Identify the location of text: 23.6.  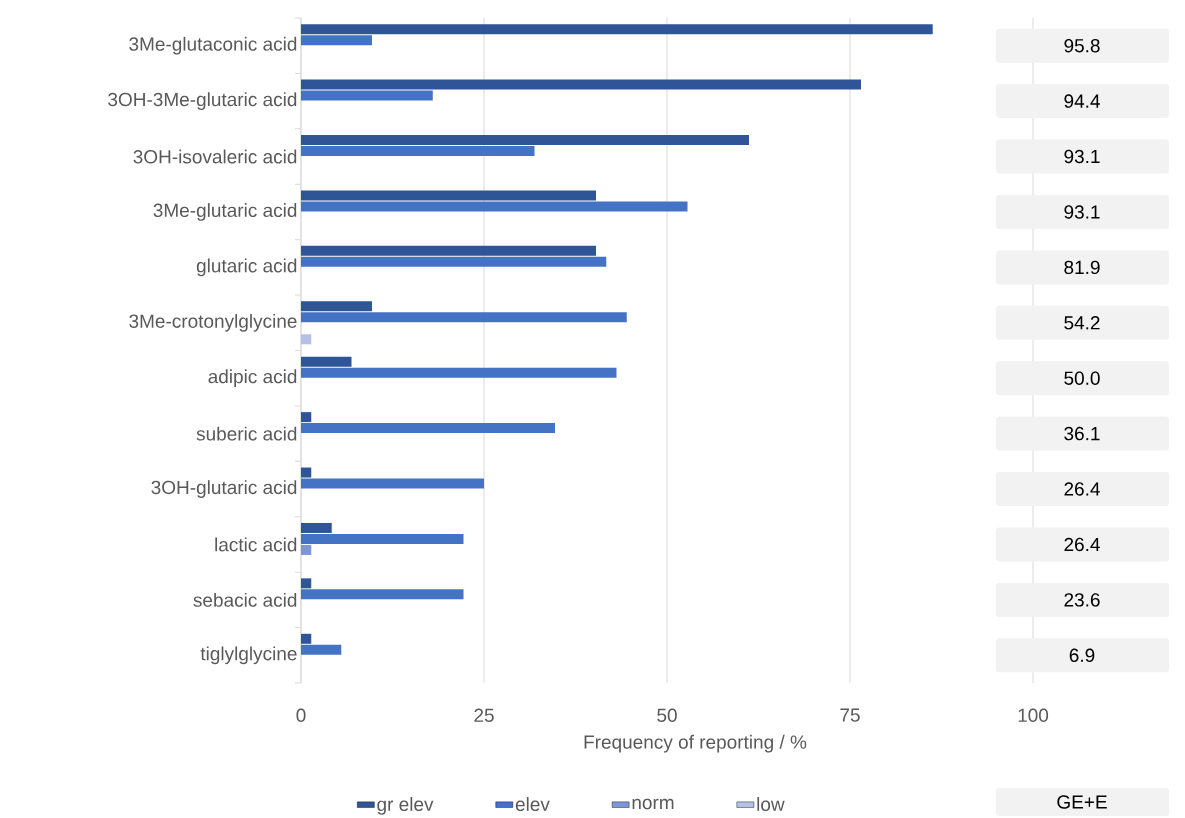
(1082, 600).